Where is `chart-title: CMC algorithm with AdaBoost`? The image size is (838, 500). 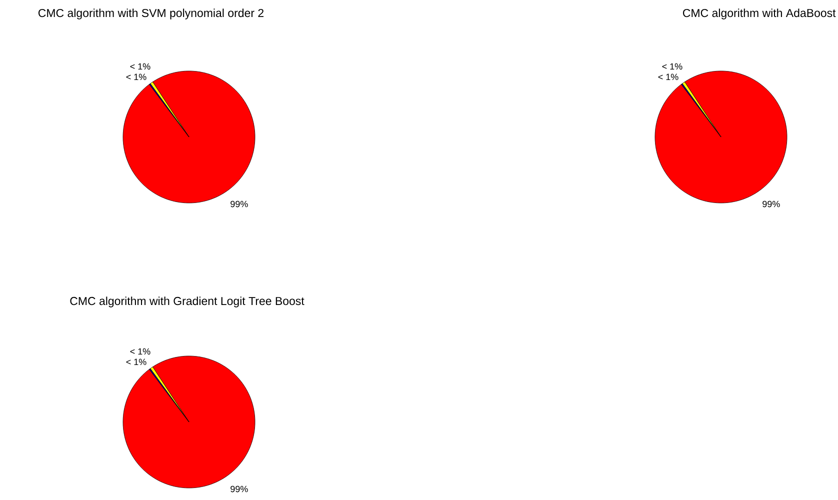
chart-title: CMC algorithm with AdaBoost is located at coordinates (759, 14).